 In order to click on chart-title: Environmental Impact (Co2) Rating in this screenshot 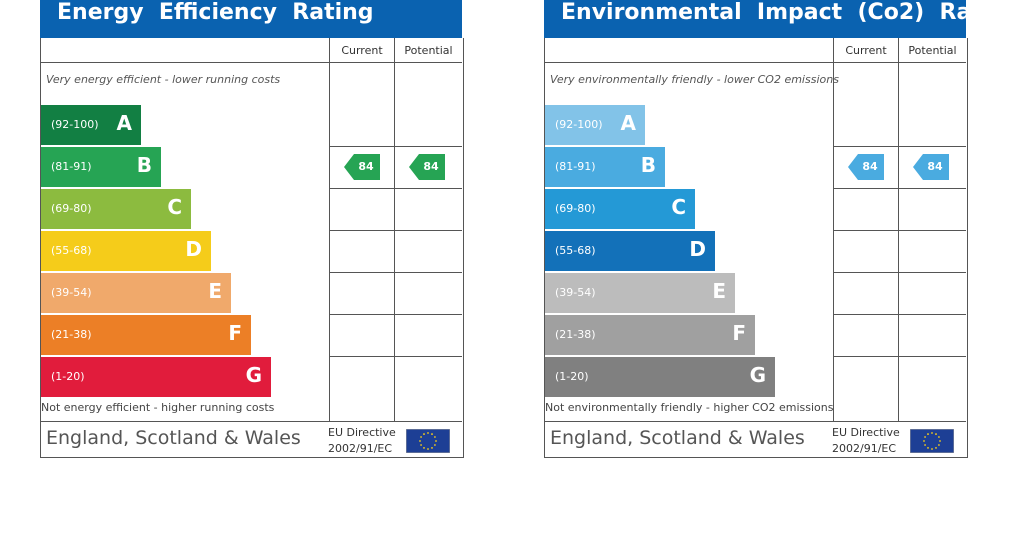, I will do `click(785, 12)`.